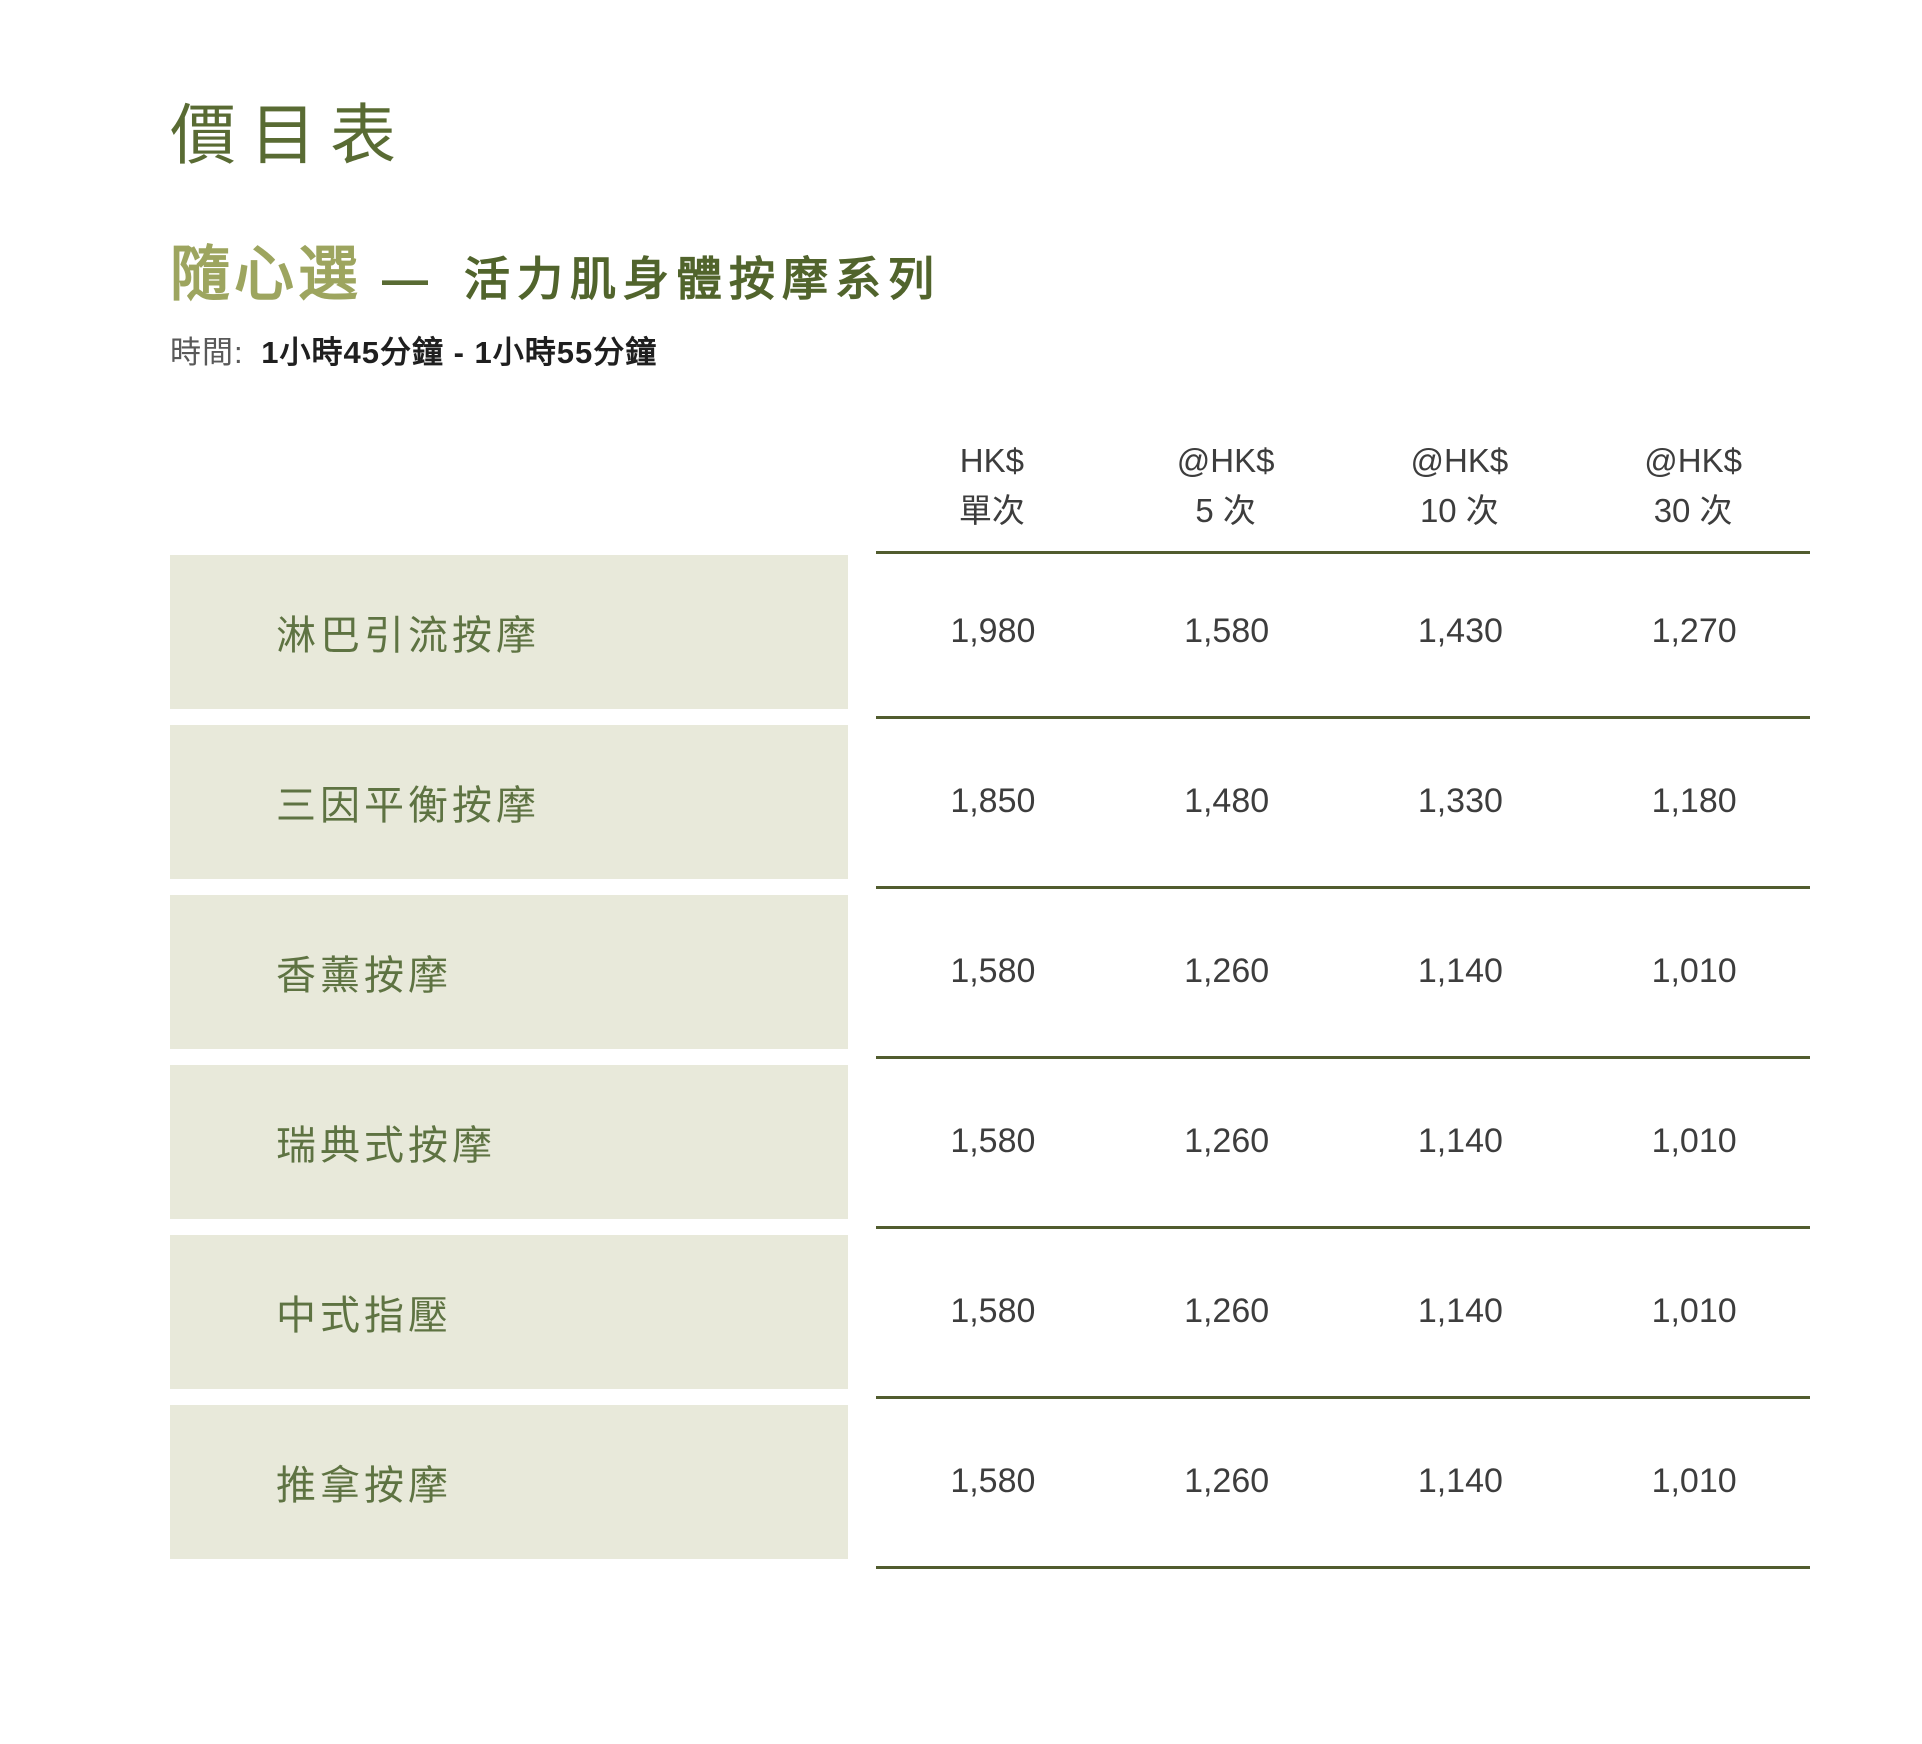  Describe the element at coordinates (290, 135) in the screenshot. I see `page-title: 價目表` at that location.